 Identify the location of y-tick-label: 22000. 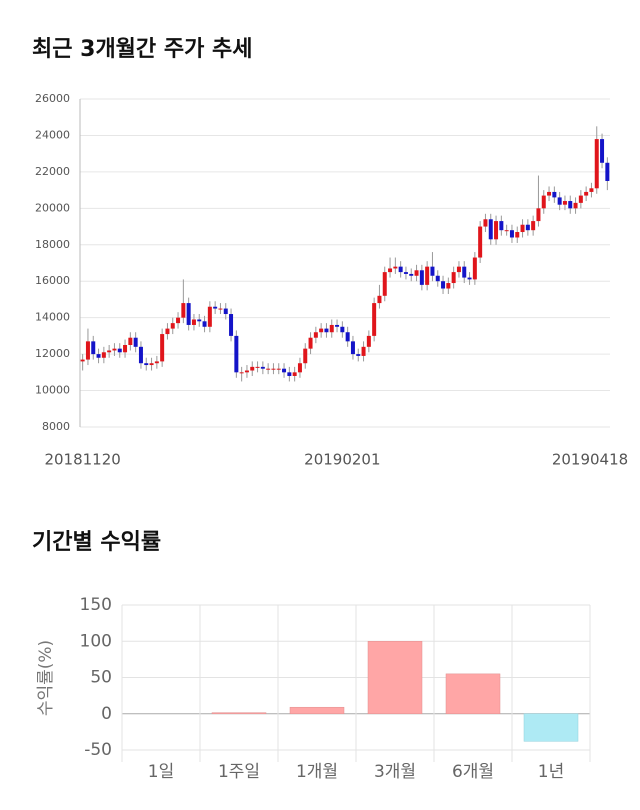
(52, 171).